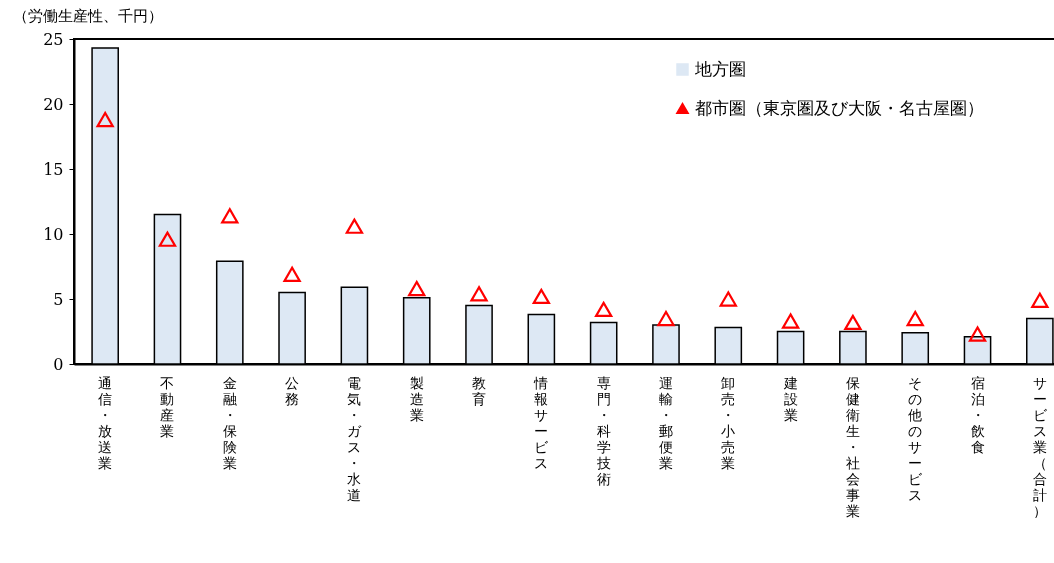 The height and width of the screenshot is (563, 1054). What do you see at coordinates (541, 422) in the screenshot?
I see `x-tick-label: 情報サービス` at bounding box center [541, 422].